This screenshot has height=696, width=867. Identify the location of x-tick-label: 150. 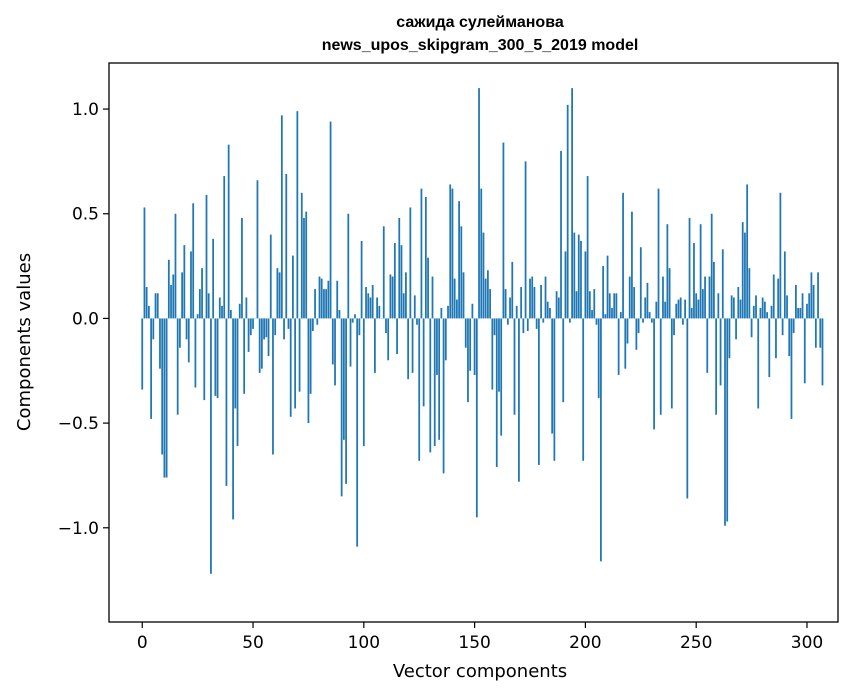
(474, 643).